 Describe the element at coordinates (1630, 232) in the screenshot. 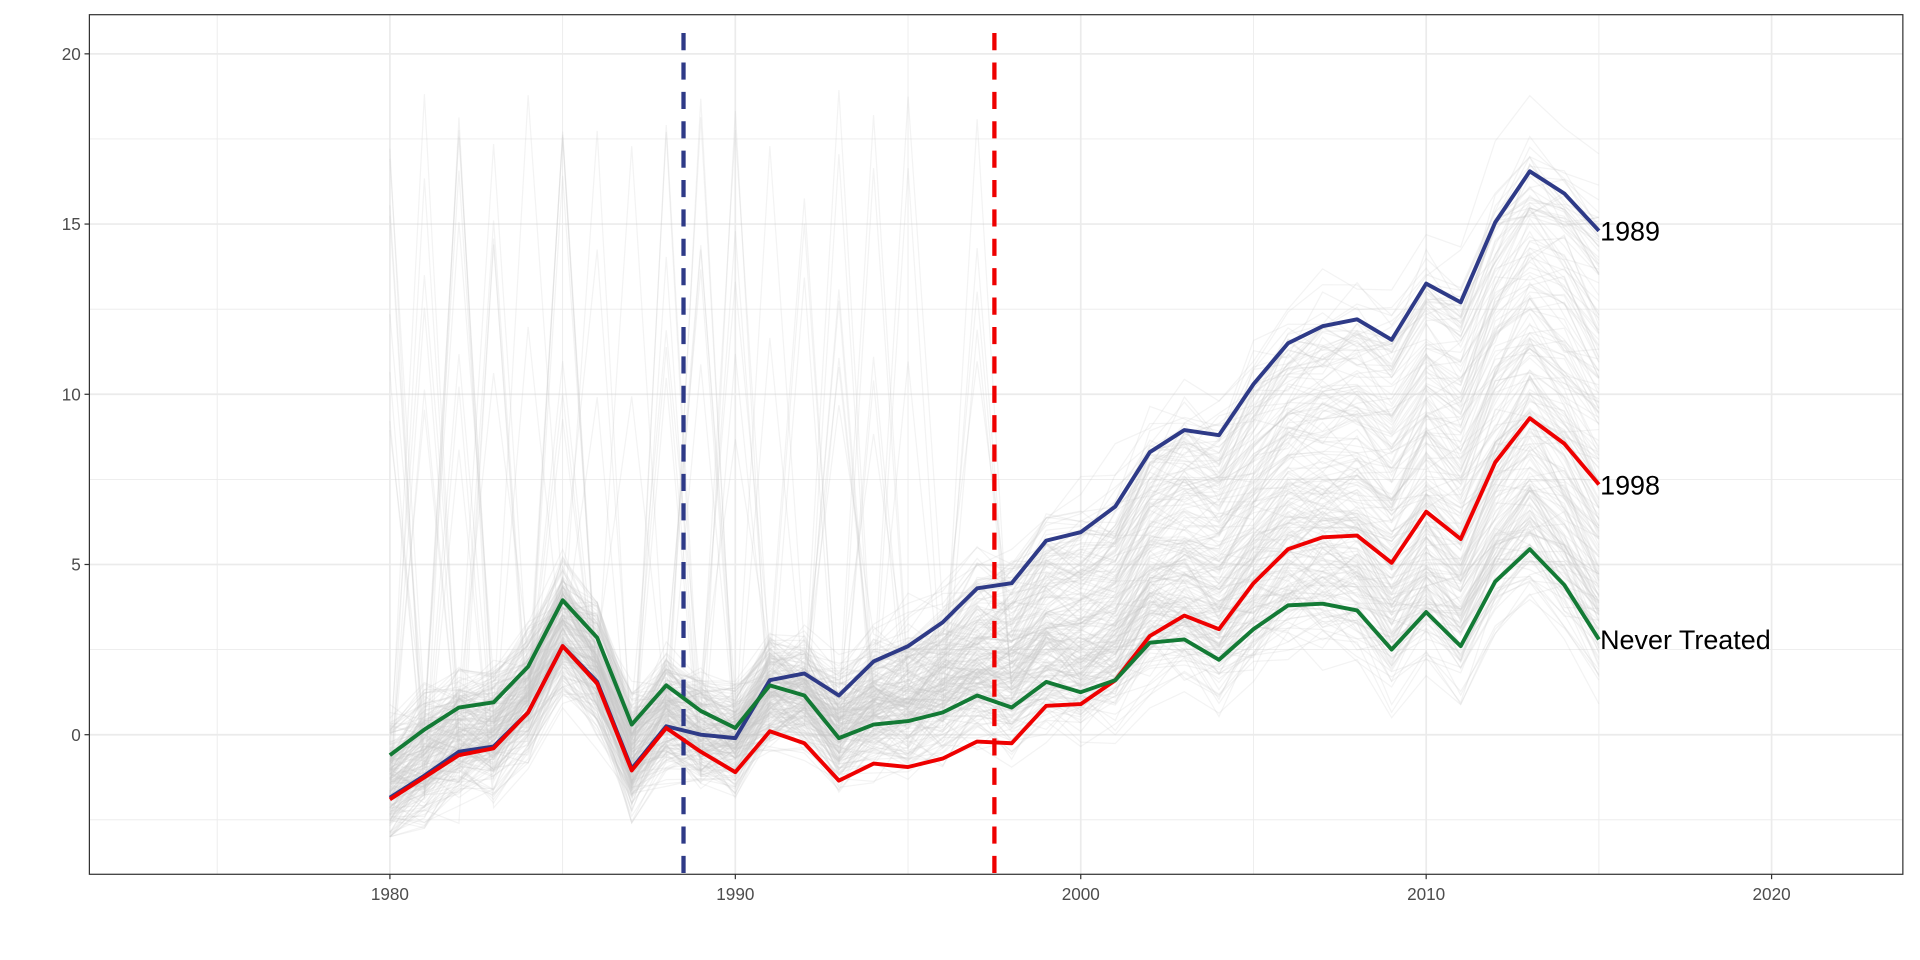

I see `series-label-1989: 1989` at that location.